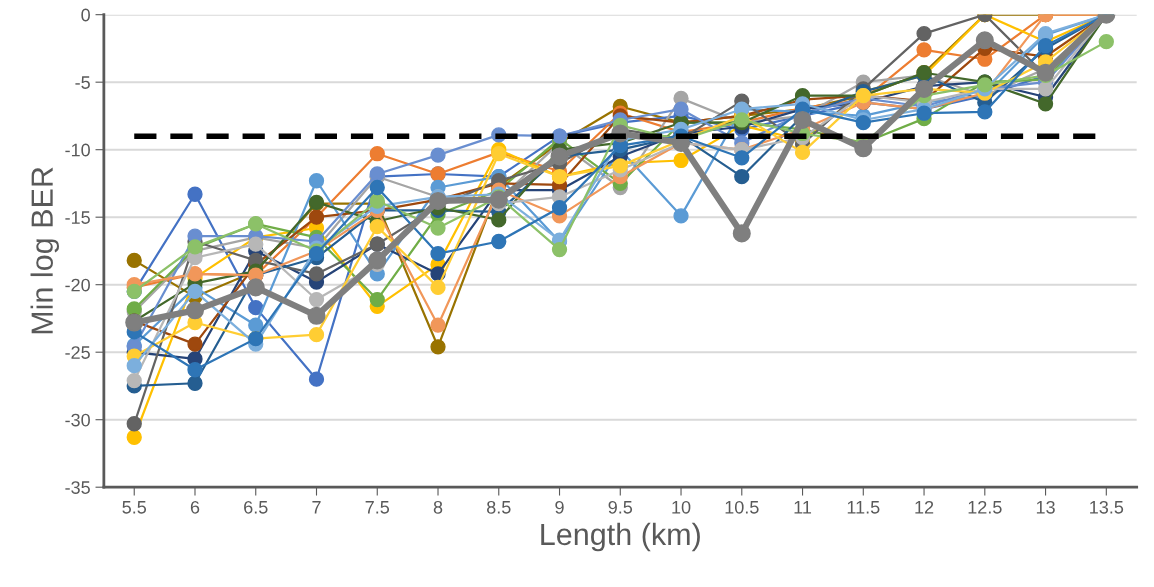  Describe the element at coordinates (438, 507) in the screenshot. I see `x-tick-label: 8` at that location.